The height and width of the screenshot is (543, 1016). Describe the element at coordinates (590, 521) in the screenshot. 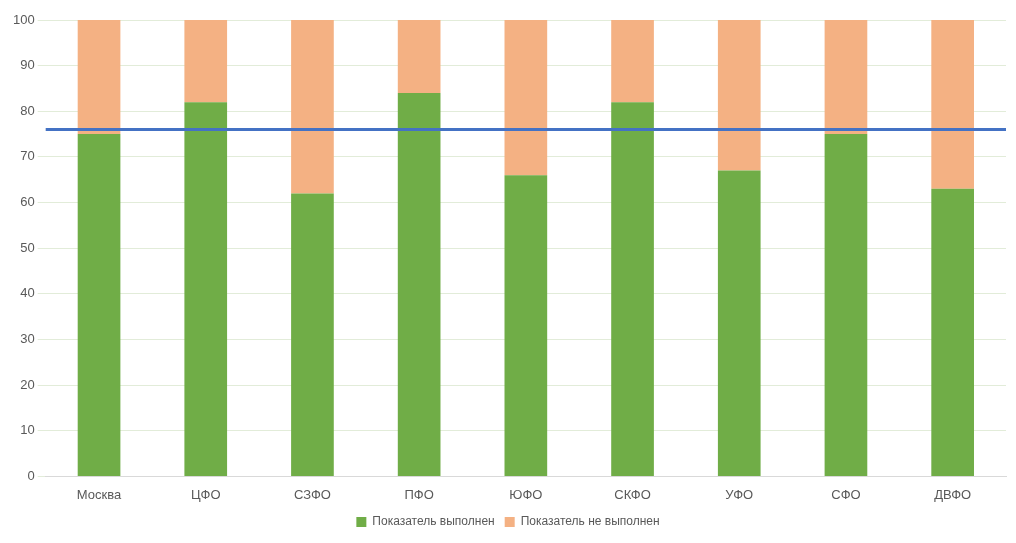

I see `legend-label: Показатель не выполнен` at that location.